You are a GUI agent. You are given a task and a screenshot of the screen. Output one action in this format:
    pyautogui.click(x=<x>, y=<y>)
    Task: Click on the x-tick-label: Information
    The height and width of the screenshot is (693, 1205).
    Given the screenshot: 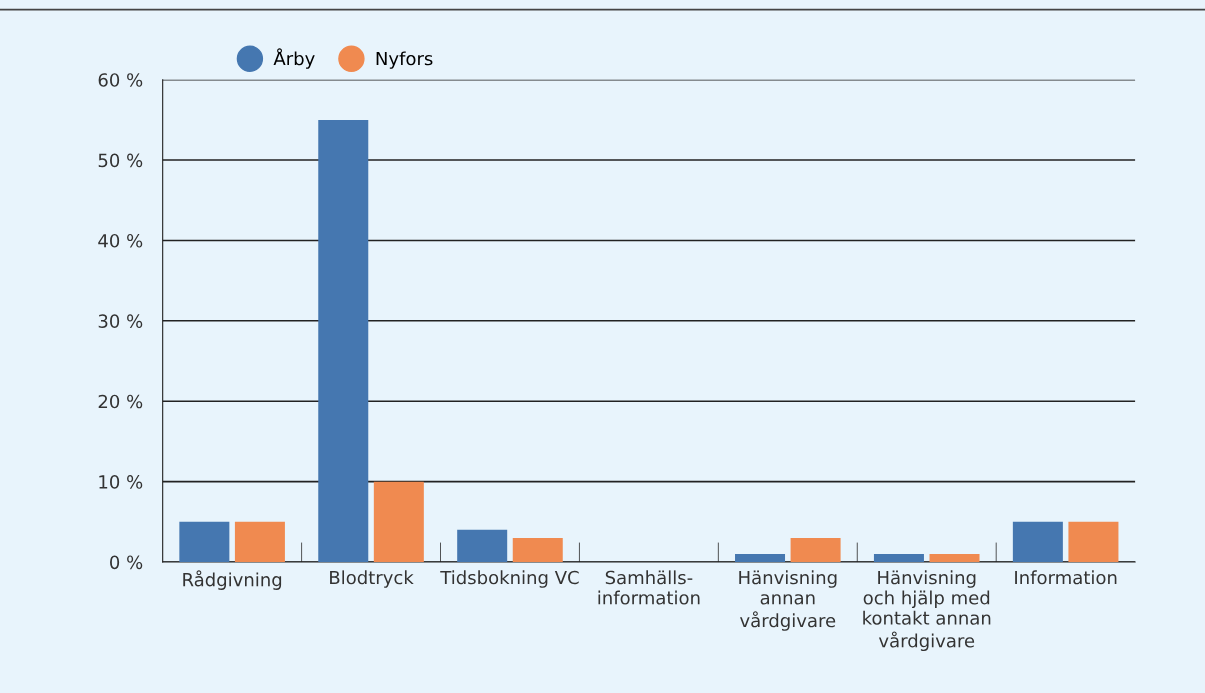 What is the action you would take?
    pyautogui.click(x=1066, y=577)
    